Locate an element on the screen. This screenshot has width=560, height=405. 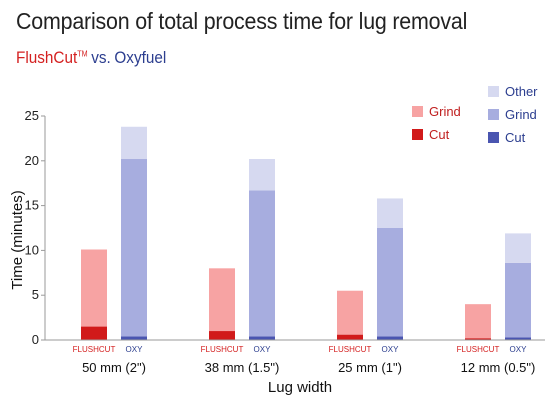
y-tick-label: 25 is located at coordinates (32, 115).